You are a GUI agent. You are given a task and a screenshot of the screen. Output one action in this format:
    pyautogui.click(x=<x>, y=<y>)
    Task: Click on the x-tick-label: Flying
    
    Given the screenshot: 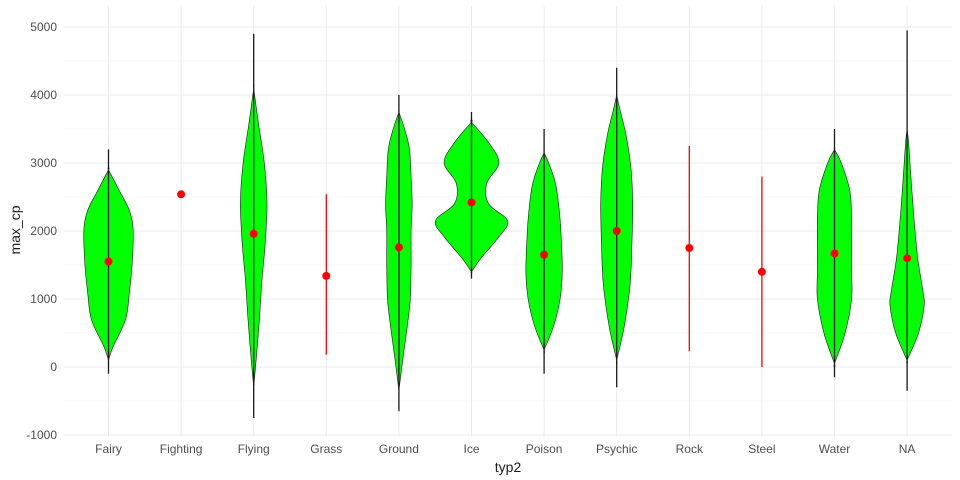 What is the action you would take?
    pyautogui.click(x=254, y=449)
    